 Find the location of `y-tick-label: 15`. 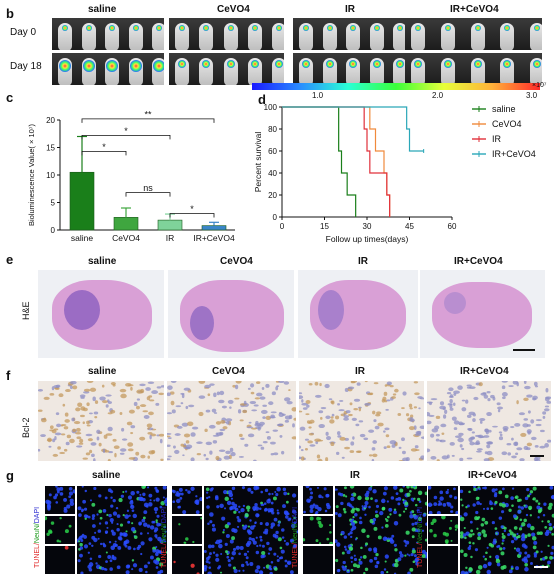

y-tick-label: 15 is located at coordinates (50, 148).